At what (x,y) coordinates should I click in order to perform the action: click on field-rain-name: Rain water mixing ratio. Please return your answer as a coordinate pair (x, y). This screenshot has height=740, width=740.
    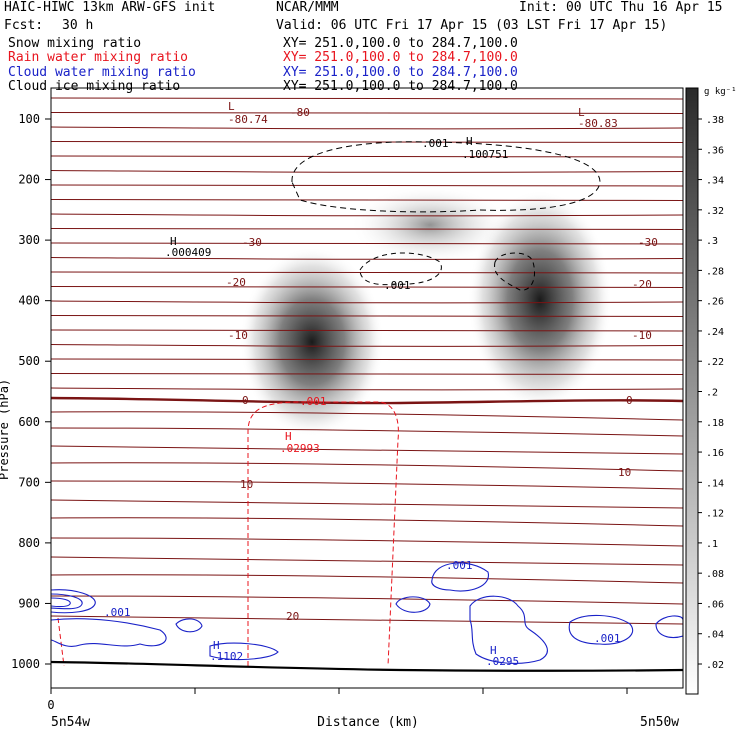
    Looking at the image, I should click on (98, 57).